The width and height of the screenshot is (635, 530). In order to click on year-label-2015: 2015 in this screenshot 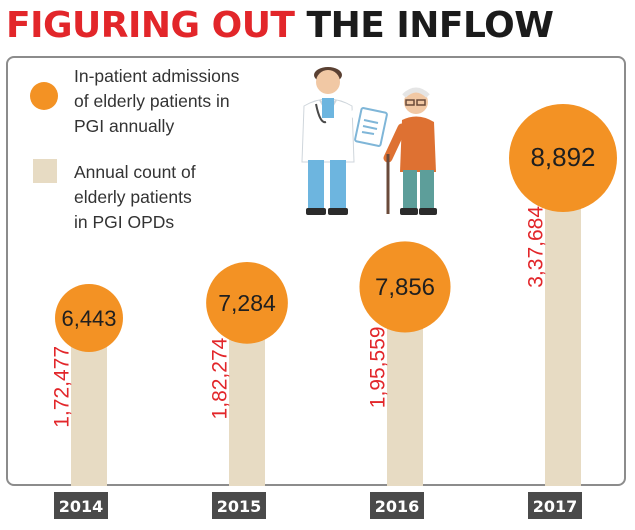, I will do `click(239, 506)`.